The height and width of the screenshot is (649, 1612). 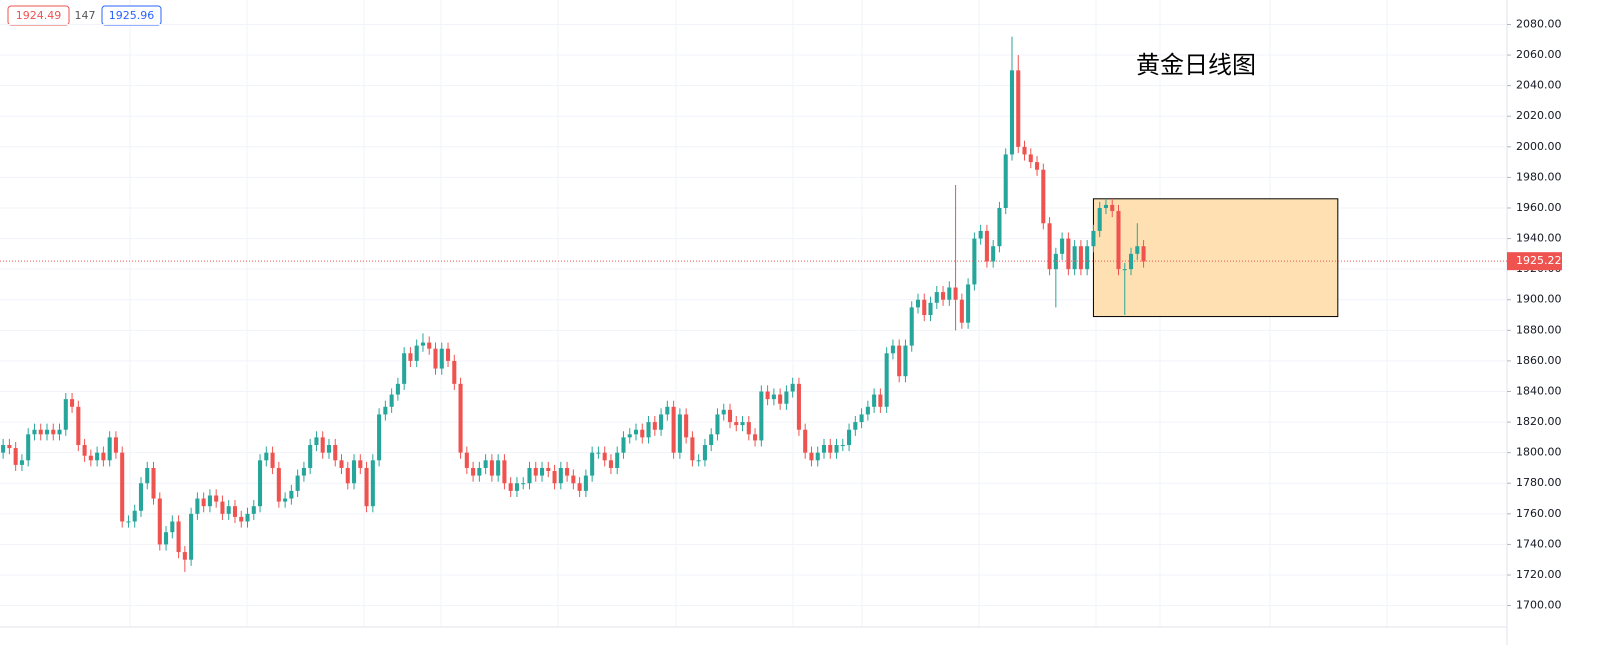 I want to click on bid-box, so click(x=38, y=15).